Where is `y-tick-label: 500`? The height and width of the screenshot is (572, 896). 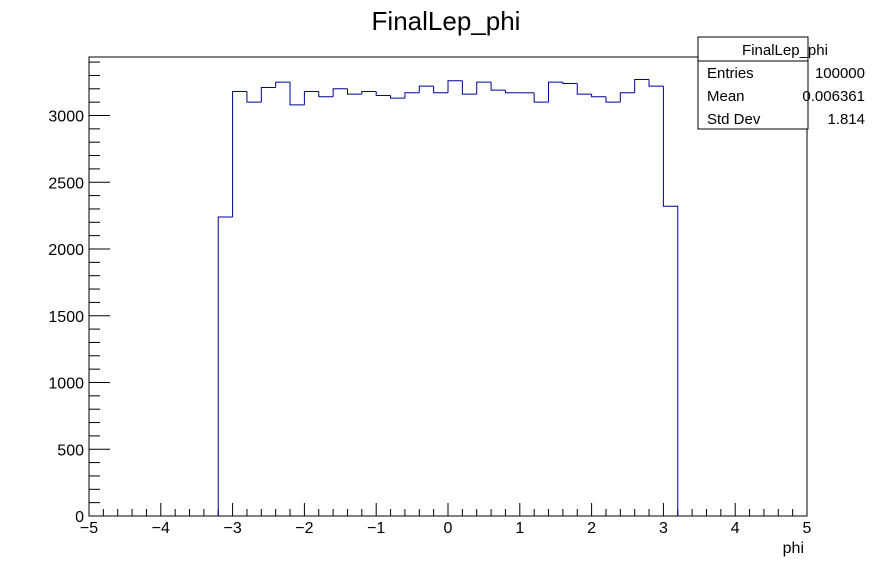 y-tick-label: 500 is located at coordinates (70, 450).